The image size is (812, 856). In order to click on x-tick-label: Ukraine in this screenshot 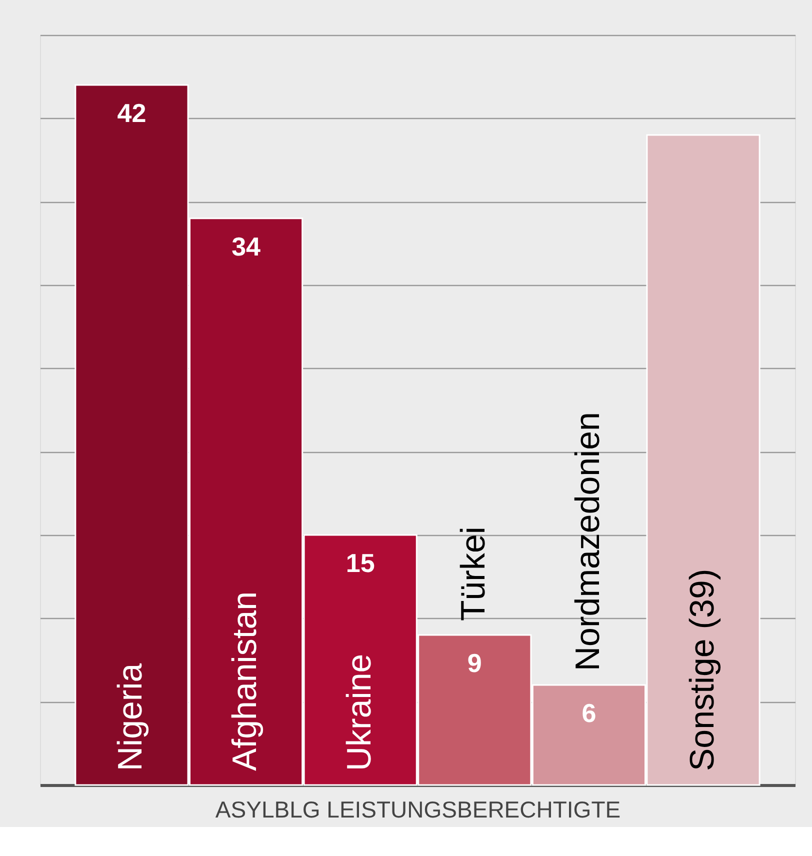, I will do `click(359, 712)`.